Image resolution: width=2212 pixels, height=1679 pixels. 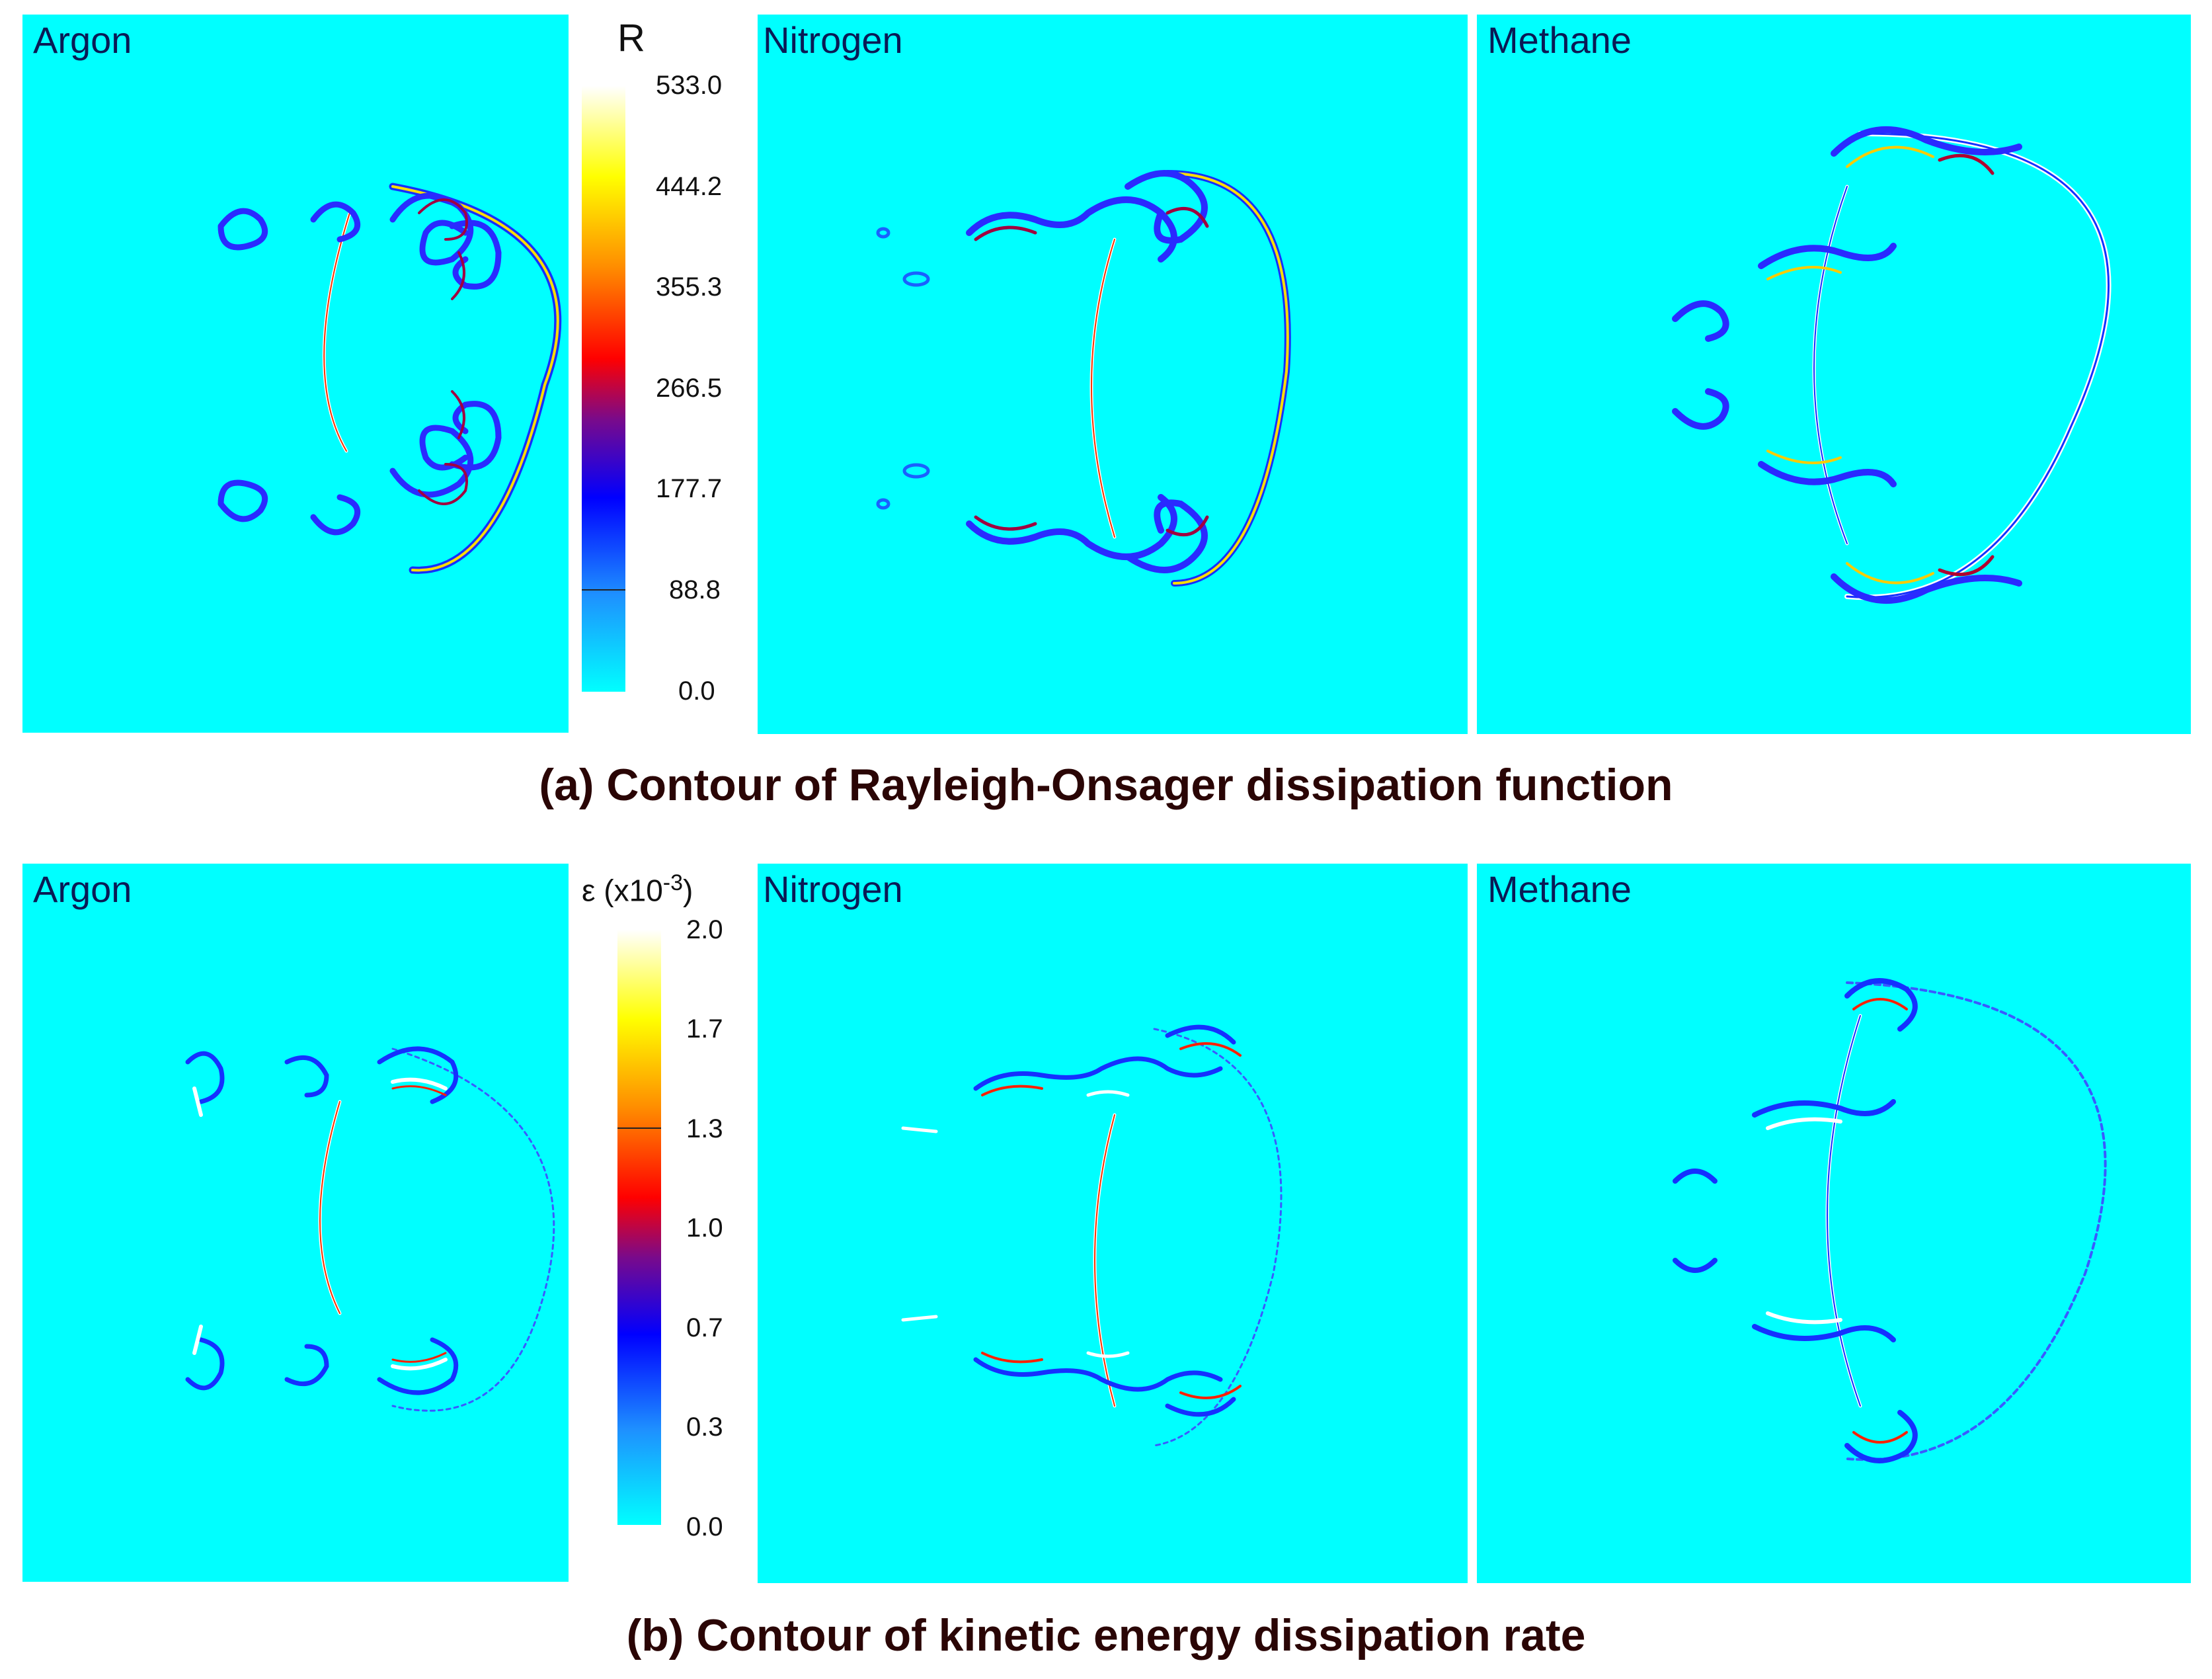 I want to click on panel-a-methane: Methane, so click(x=1834, y=374).